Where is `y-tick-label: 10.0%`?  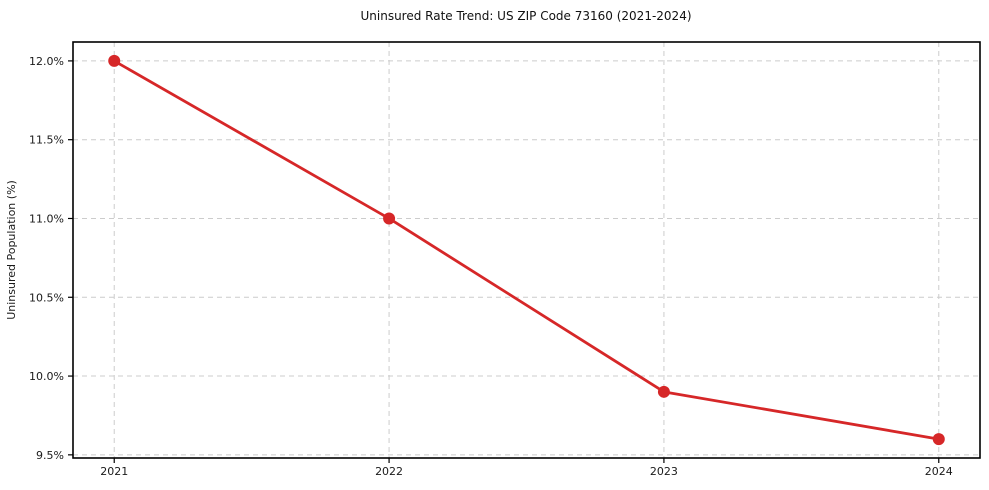
y-tick-label: 10.0% is located at coordinates (46, 376).